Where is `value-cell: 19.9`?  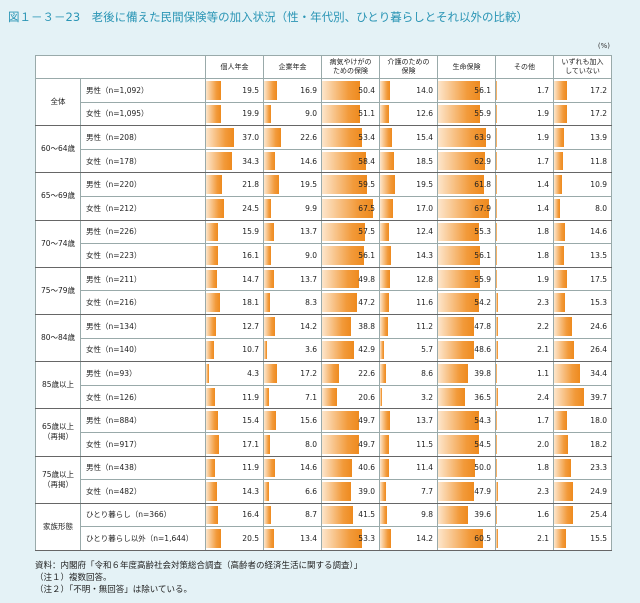
value-cell: 19.9 is located at coordinates (234, 114).